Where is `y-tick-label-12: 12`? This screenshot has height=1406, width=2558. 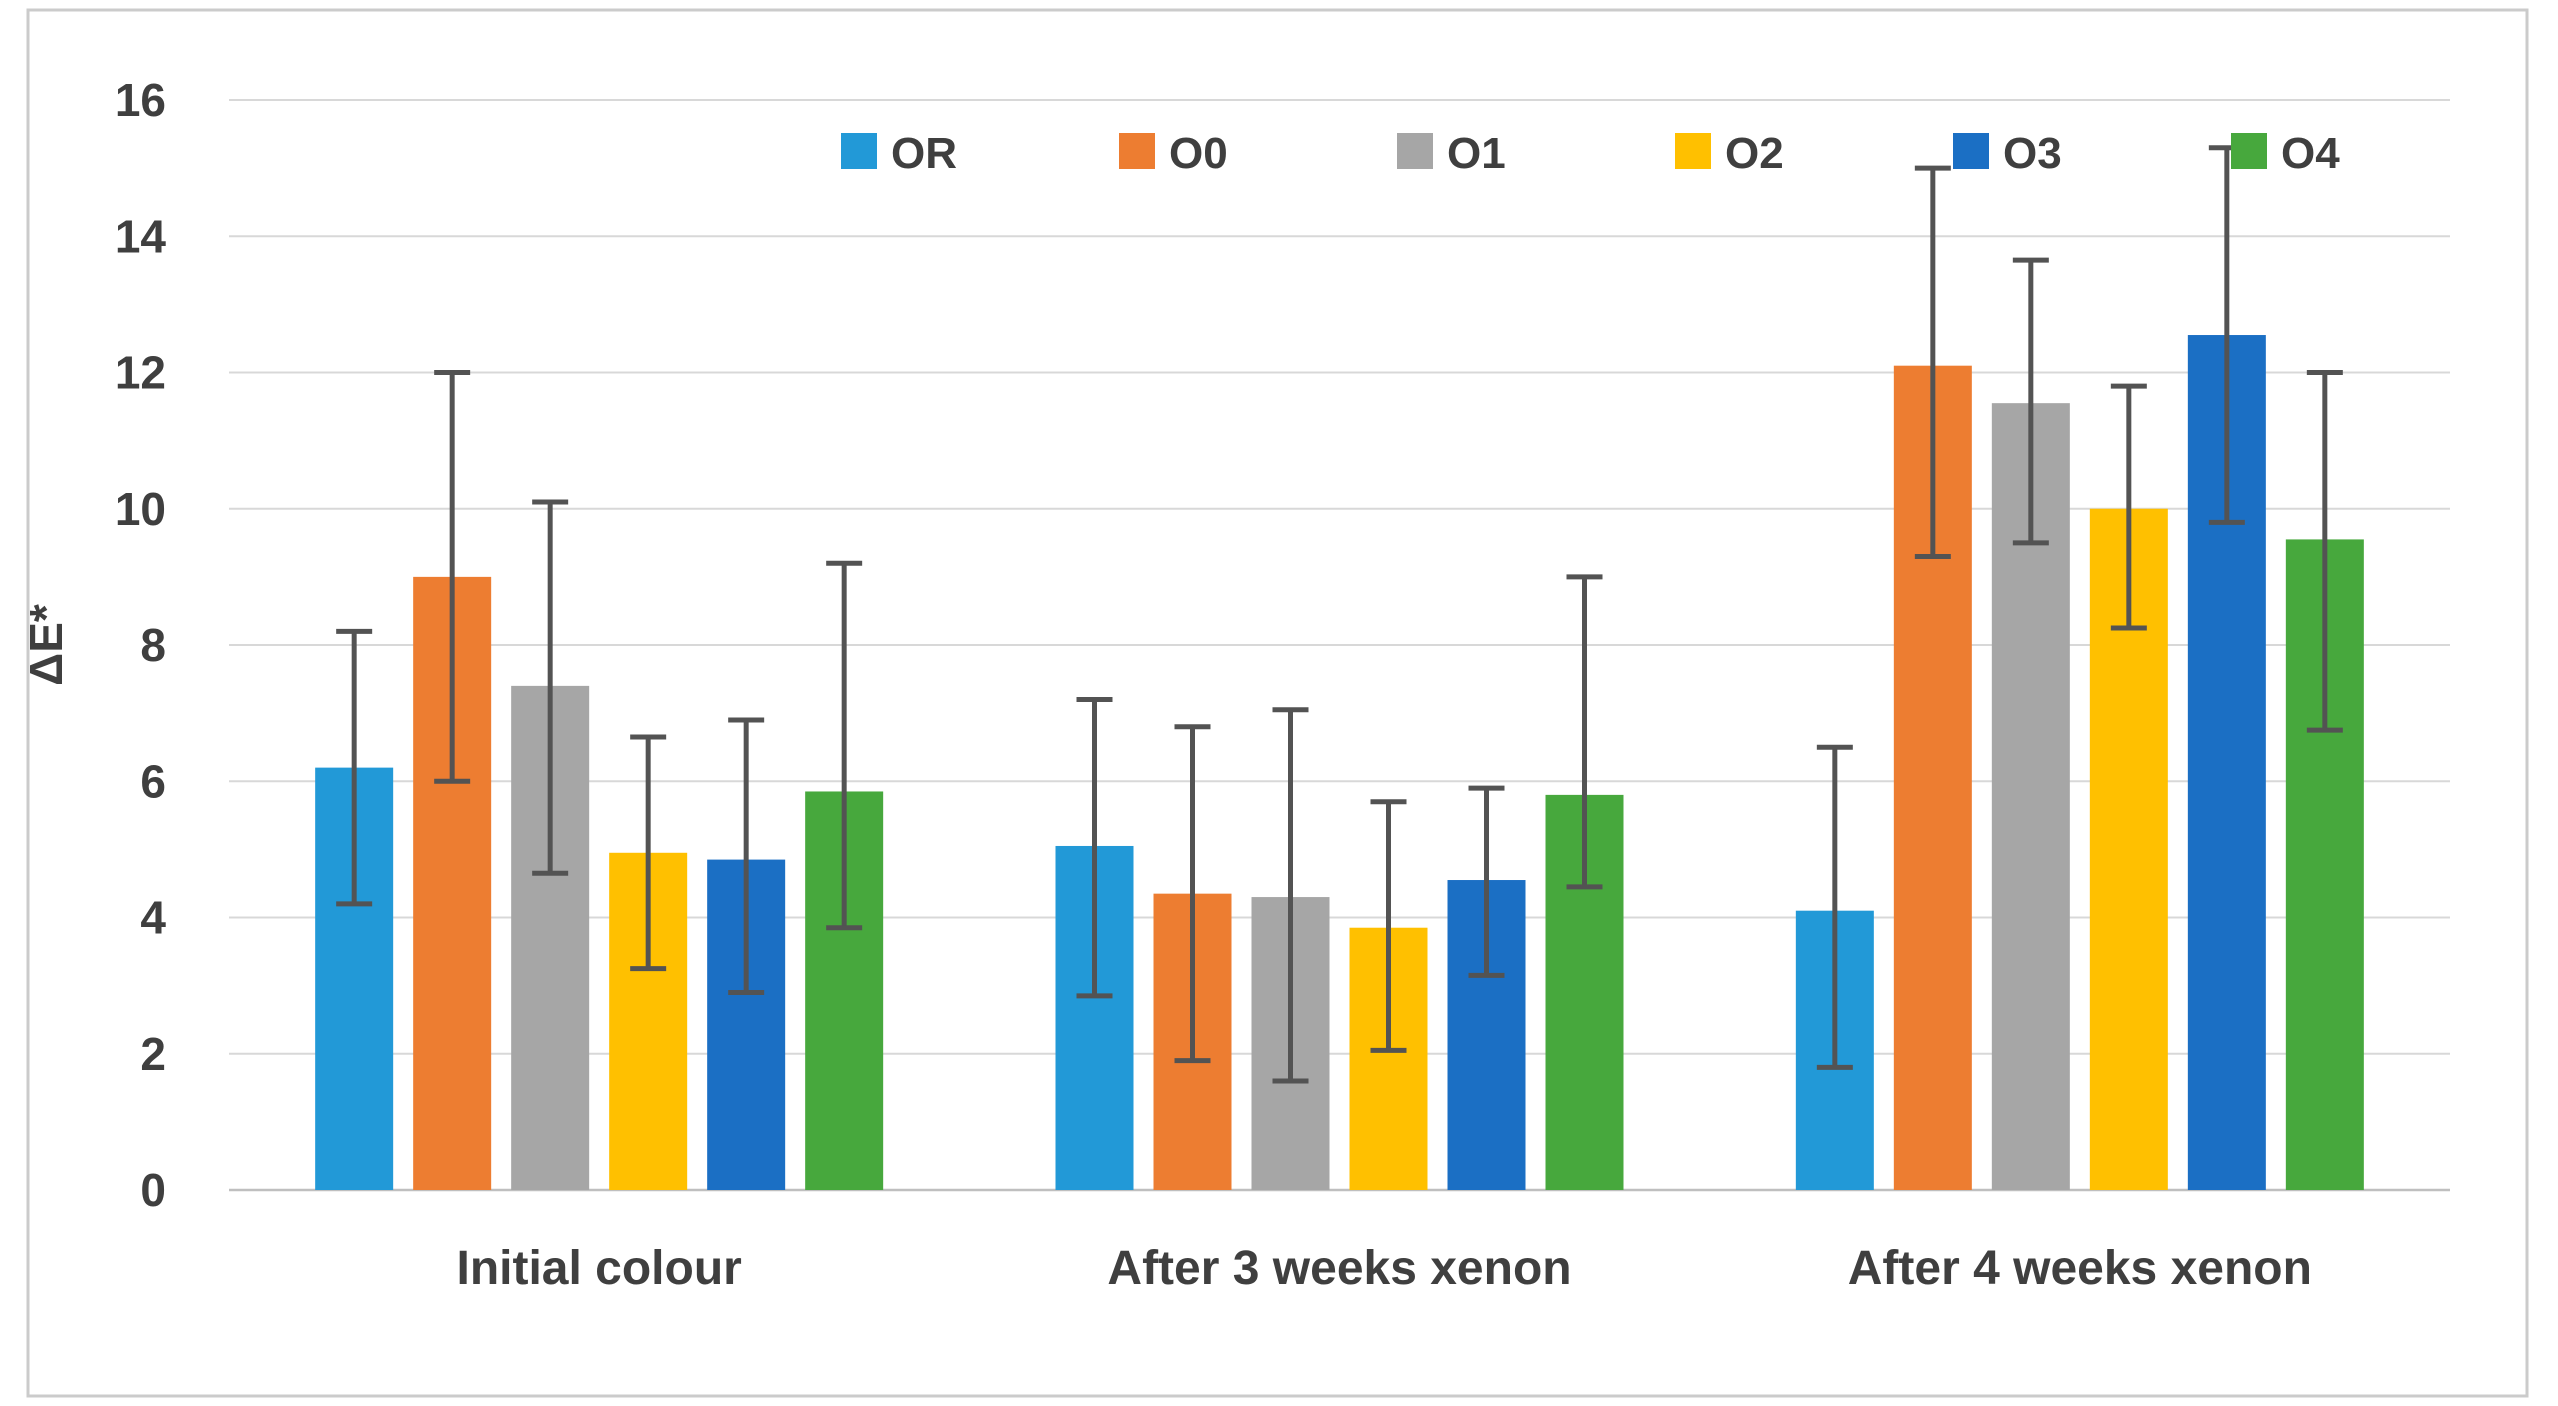 y-tick-label-12: 12 is located at coordinates (140, 373).